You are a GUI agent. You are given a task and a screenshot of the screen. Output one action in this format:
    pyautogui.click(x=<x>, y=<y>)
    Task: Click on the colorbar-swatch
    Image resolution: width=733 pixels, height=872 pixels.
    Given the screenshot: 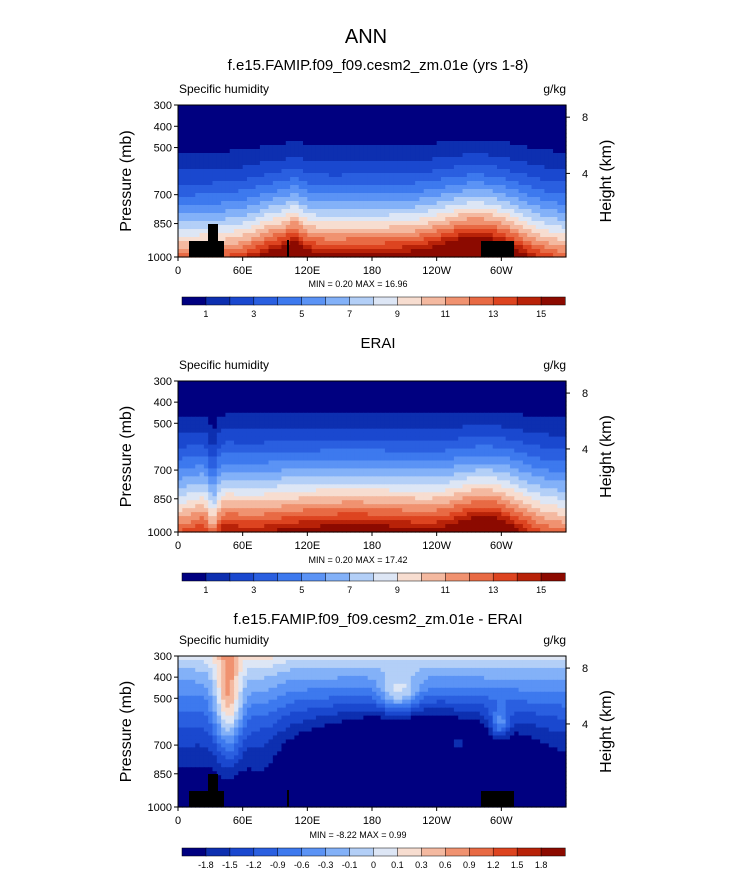 What is the action you would take?
    pyautogui.click(x=457, y=301)
    